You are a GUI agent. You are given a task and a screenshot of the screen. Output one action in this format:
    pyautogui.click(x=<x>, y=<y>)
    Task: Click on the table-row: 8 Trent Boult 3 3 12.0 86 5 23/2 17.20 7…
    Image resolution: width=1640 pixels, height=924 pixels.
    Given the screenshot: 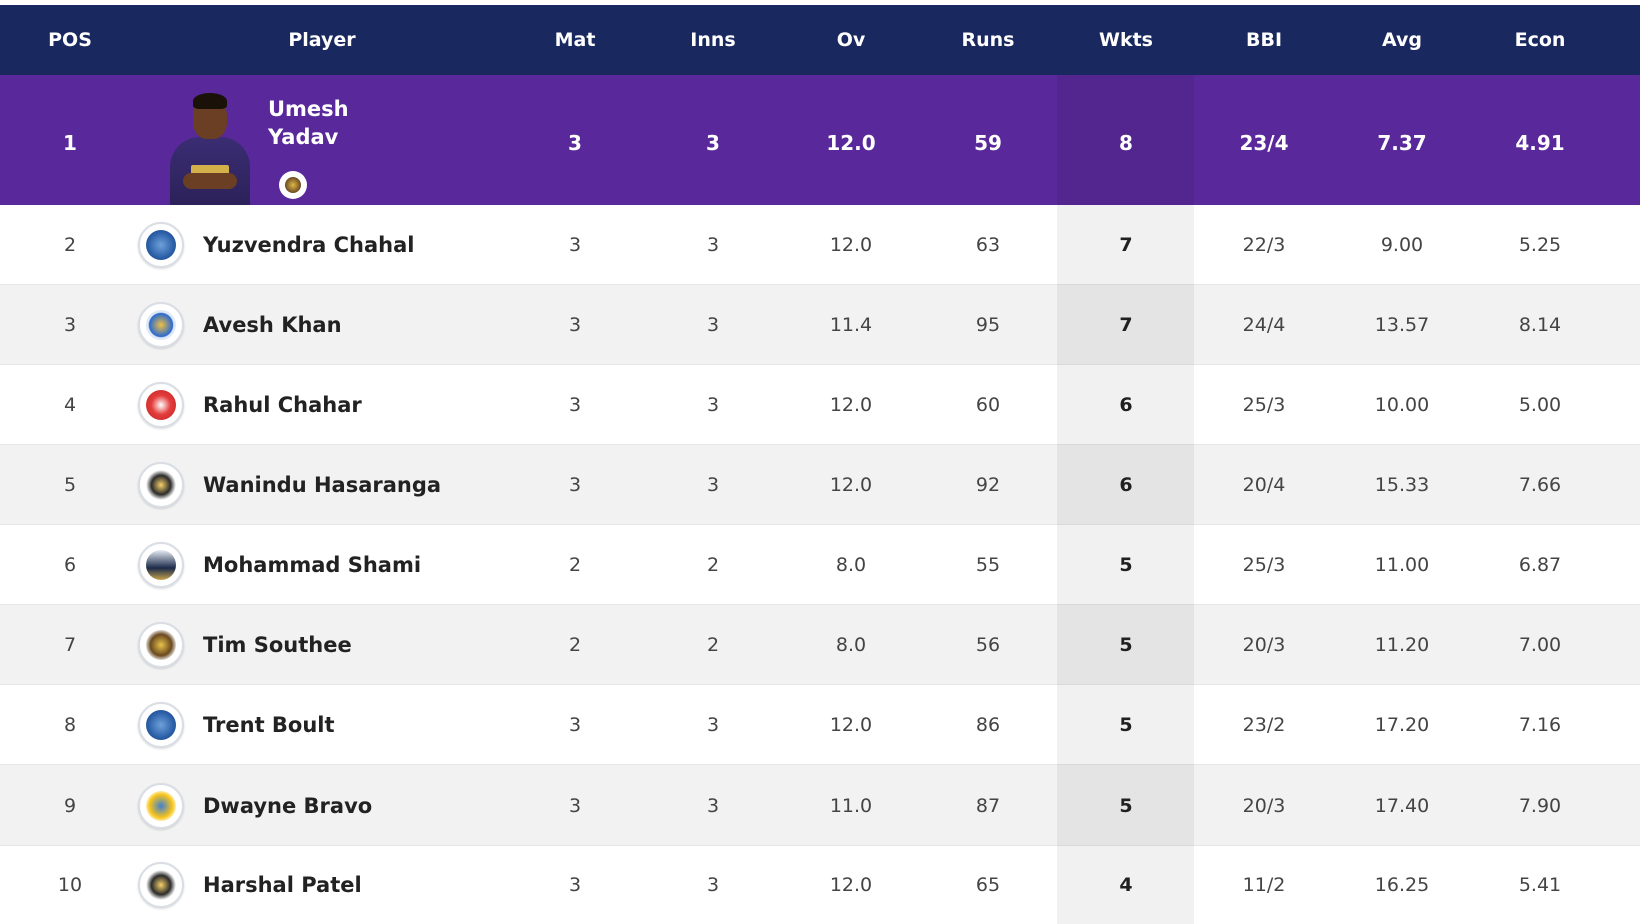 What is the action you would take?
    pyautogui.click(x=820, y=725)
    